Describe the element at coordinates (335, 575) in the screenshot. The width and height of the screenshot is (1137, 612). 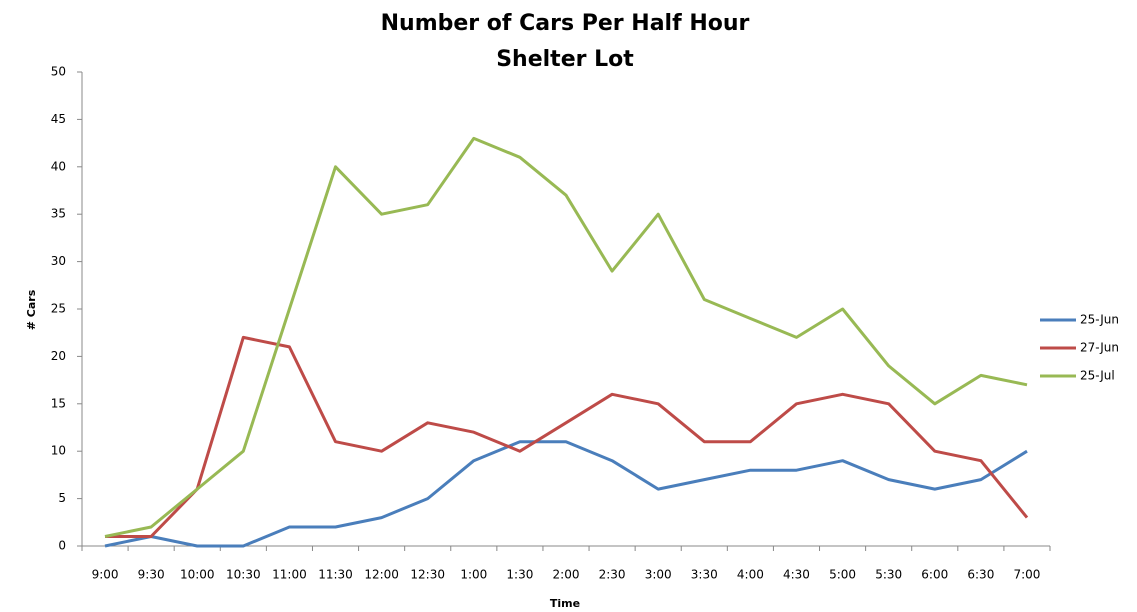
I see `x-tick-label: 11:30` at that location.